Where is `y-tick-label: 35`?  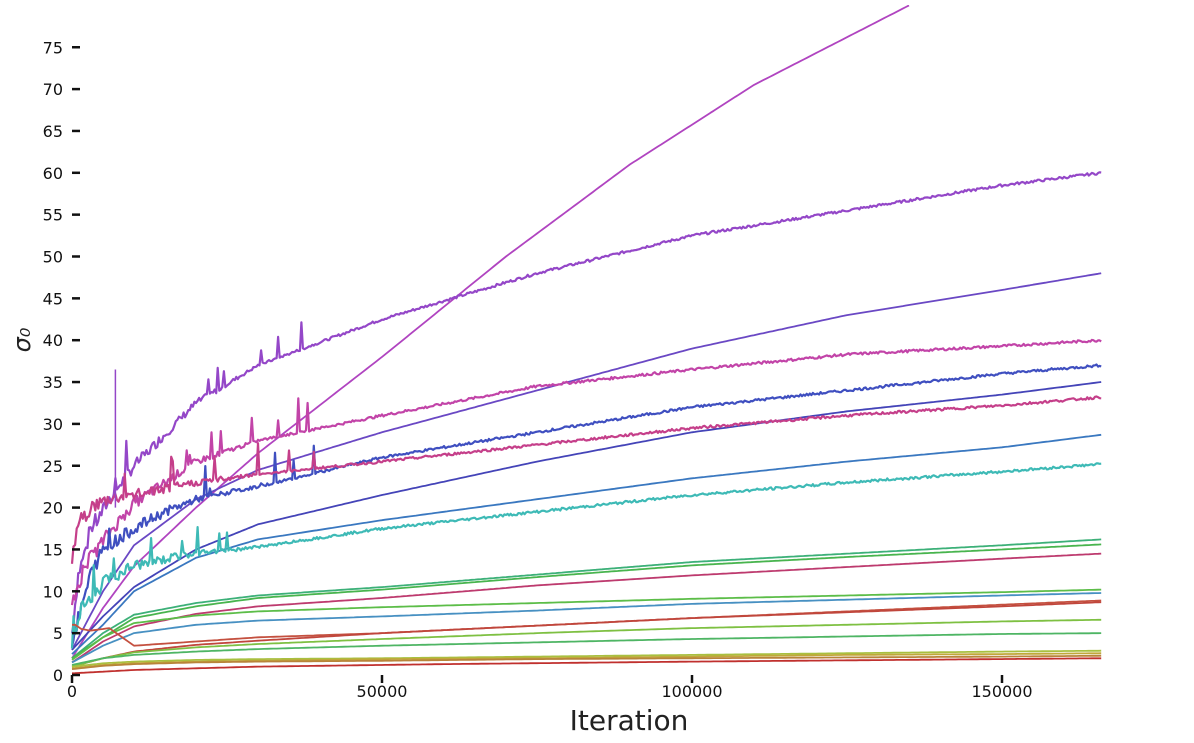 y-tick-label: 35 is located at coordinates (53, 382).